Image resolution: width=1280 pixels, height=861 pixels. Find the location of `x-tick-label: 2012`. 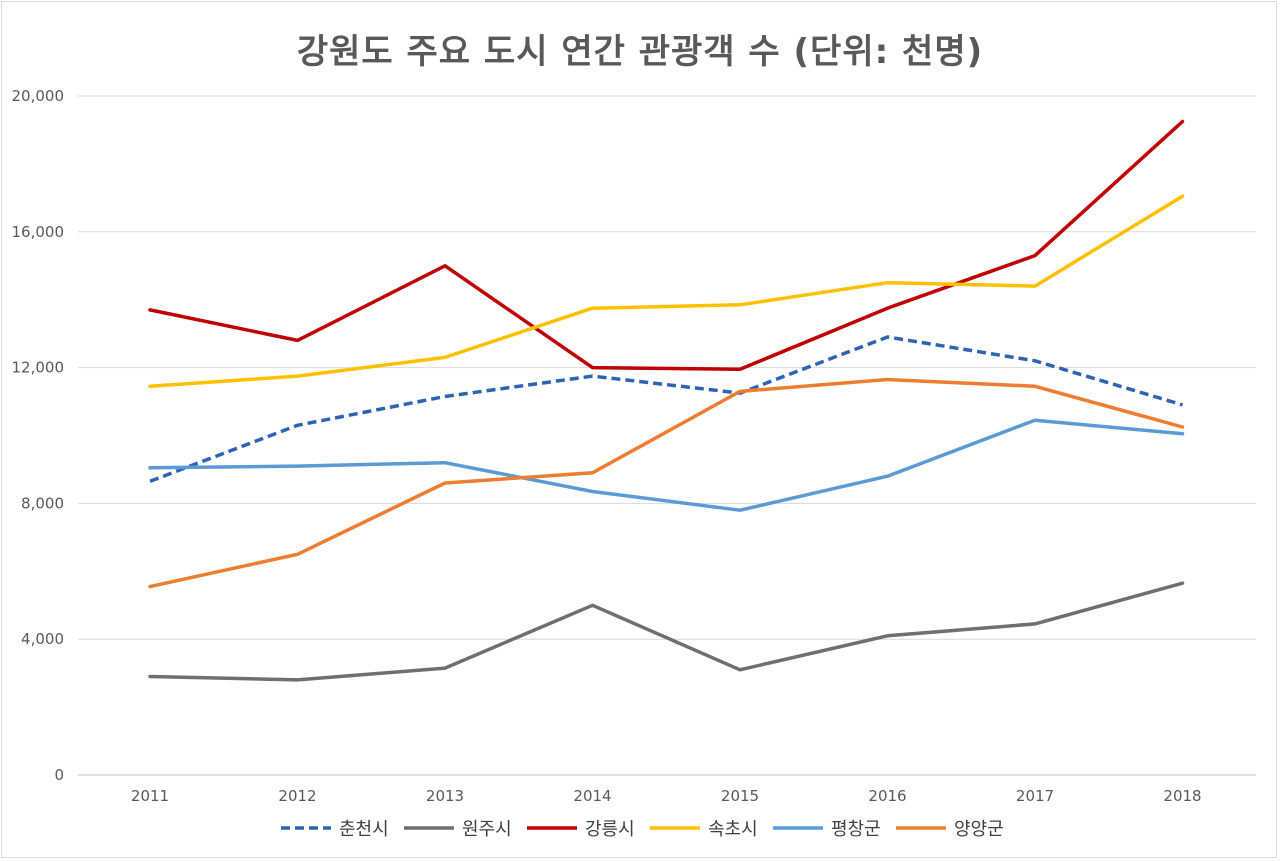

x-tick-label: 2012 is located at coordinates (297, 796).